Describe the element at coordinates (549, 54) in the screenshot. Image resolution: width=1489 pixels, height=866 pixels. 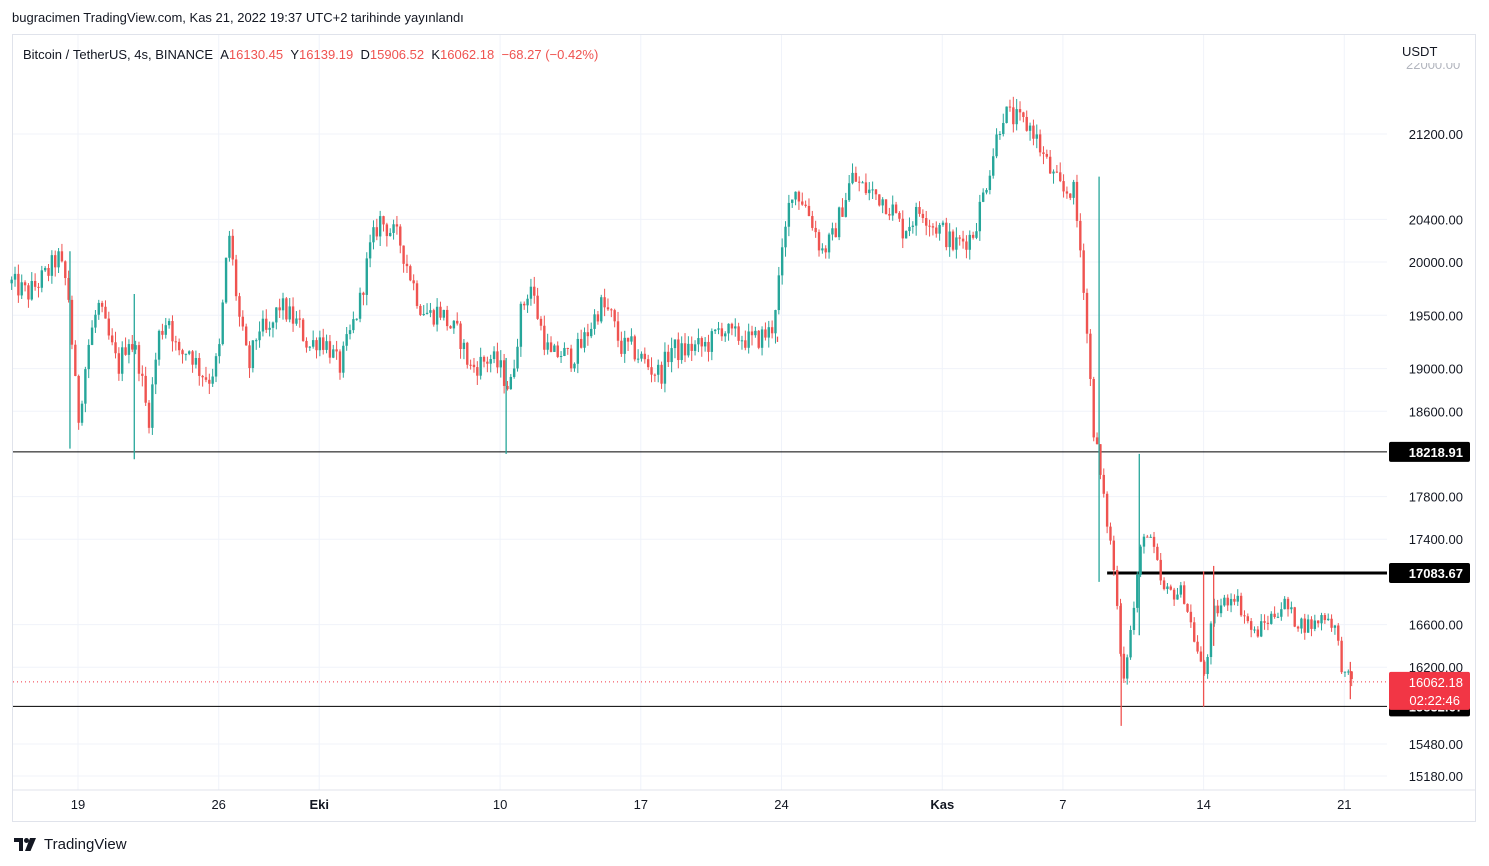
I see `legend-change: −68.27 (−0.42%)` at that location.